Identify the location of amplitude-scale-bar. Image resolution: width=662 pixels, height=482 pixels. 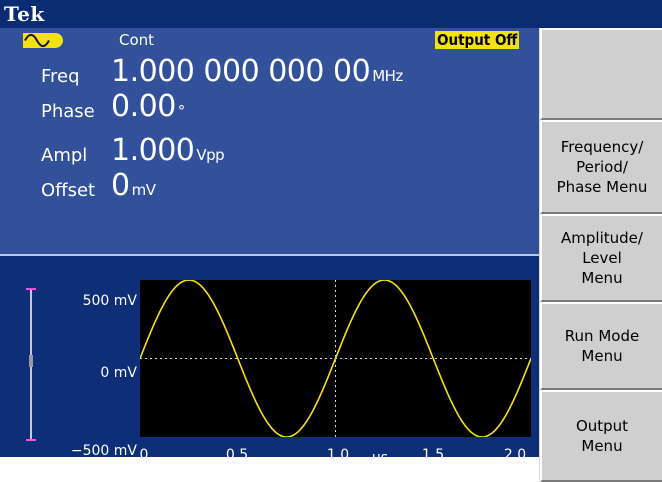
(31, 364).